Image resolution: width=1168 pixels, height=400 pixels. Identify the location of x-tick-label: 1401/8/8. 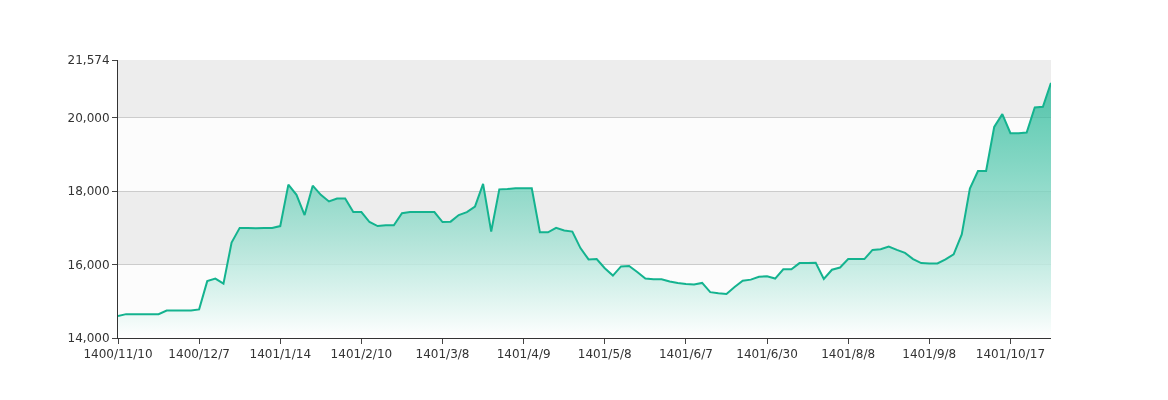
(848, 354).